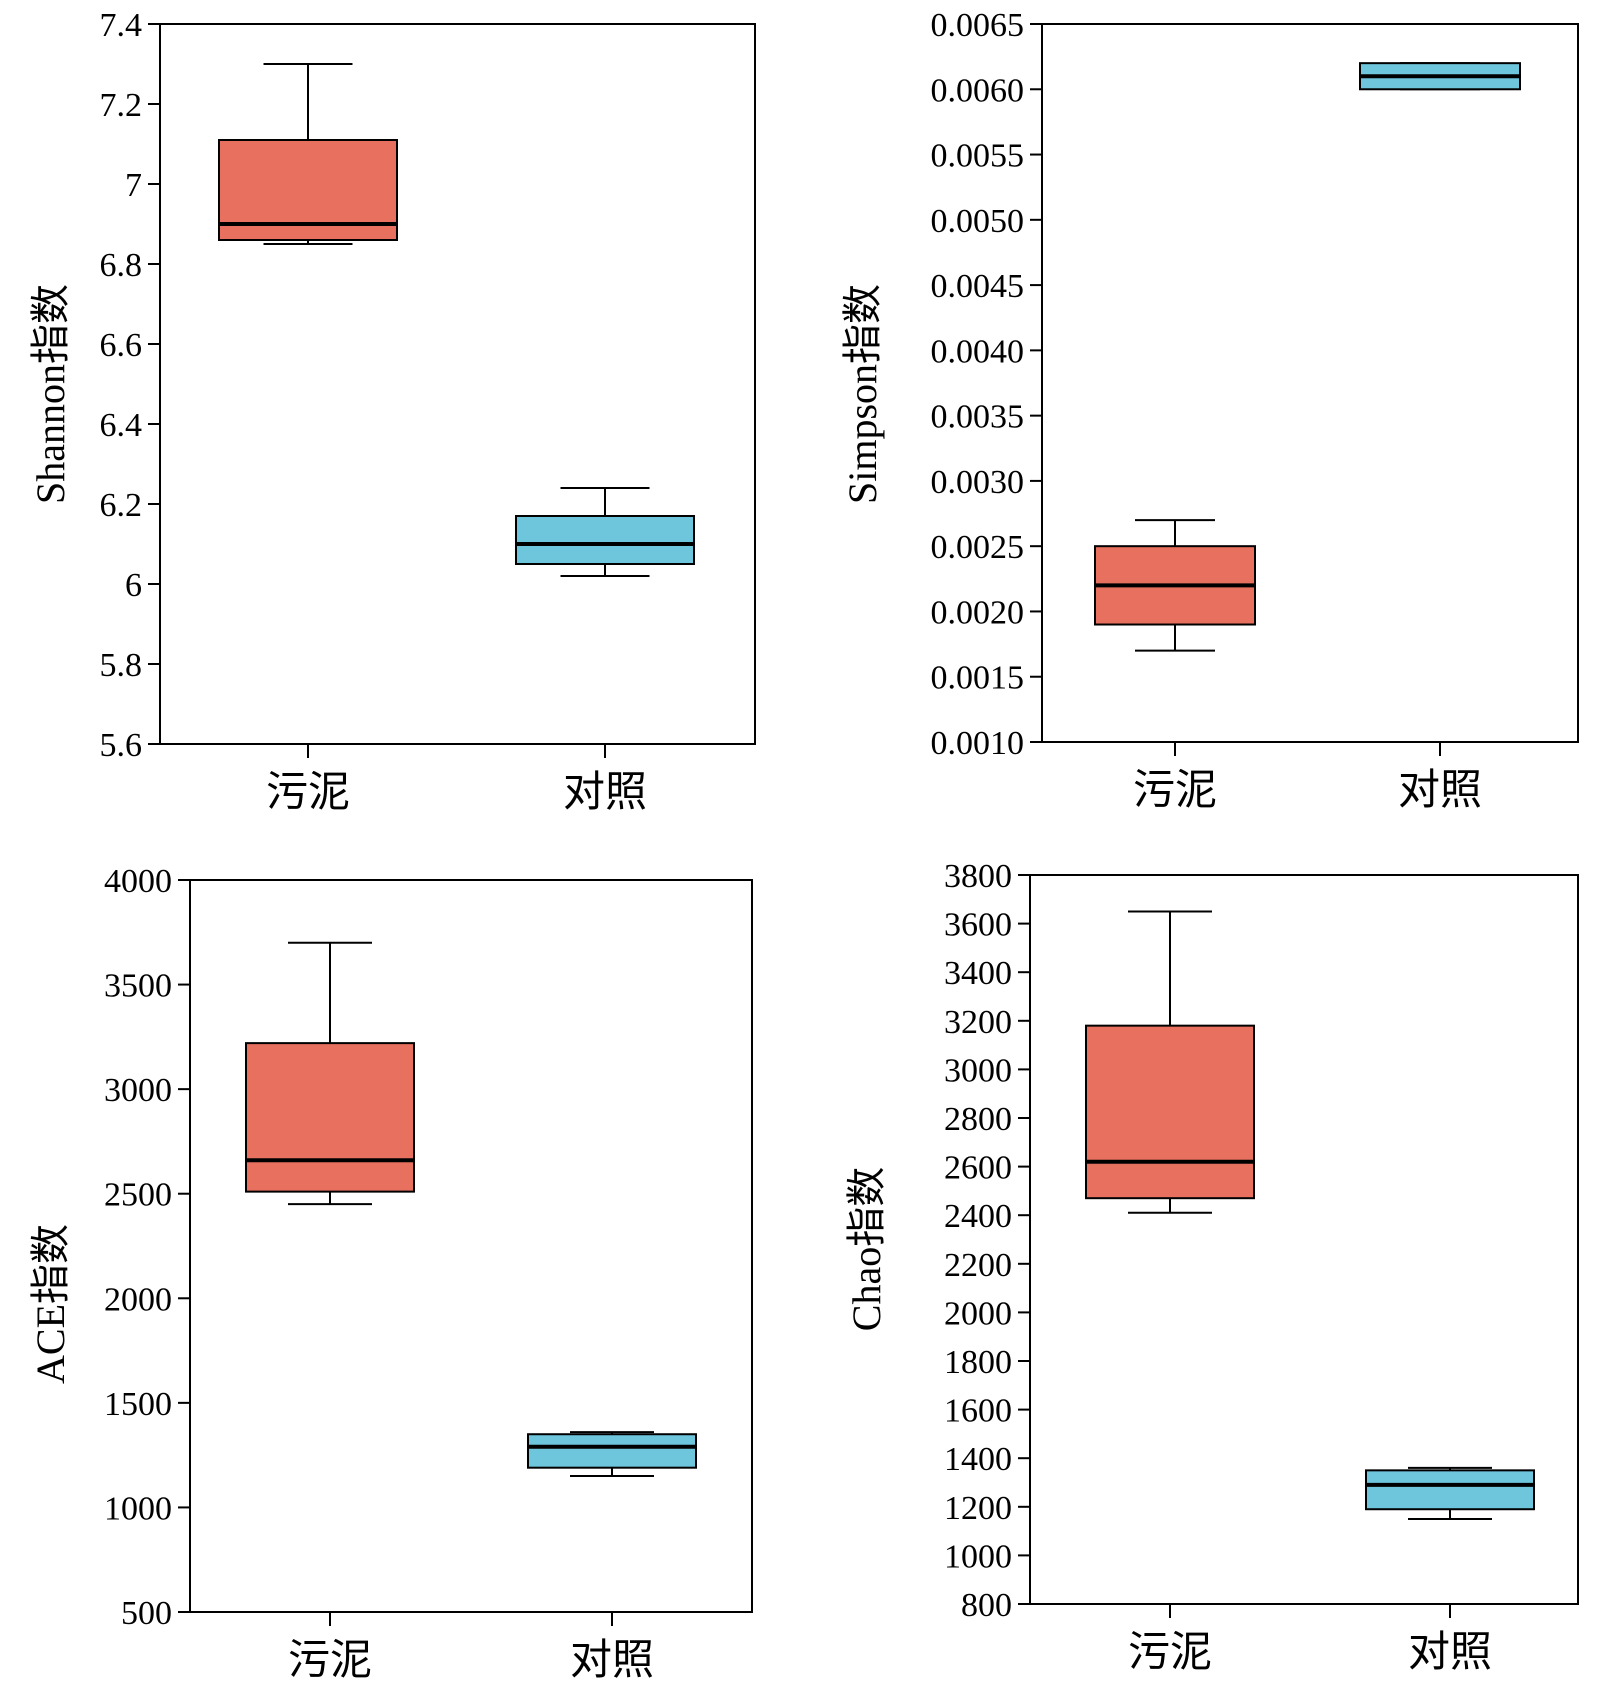 This screenshot has width=1600, height=1691. Describe the element at coordinates (978, 612) in the screenshot. I see `y-tick-label: 0.0020` at that location.